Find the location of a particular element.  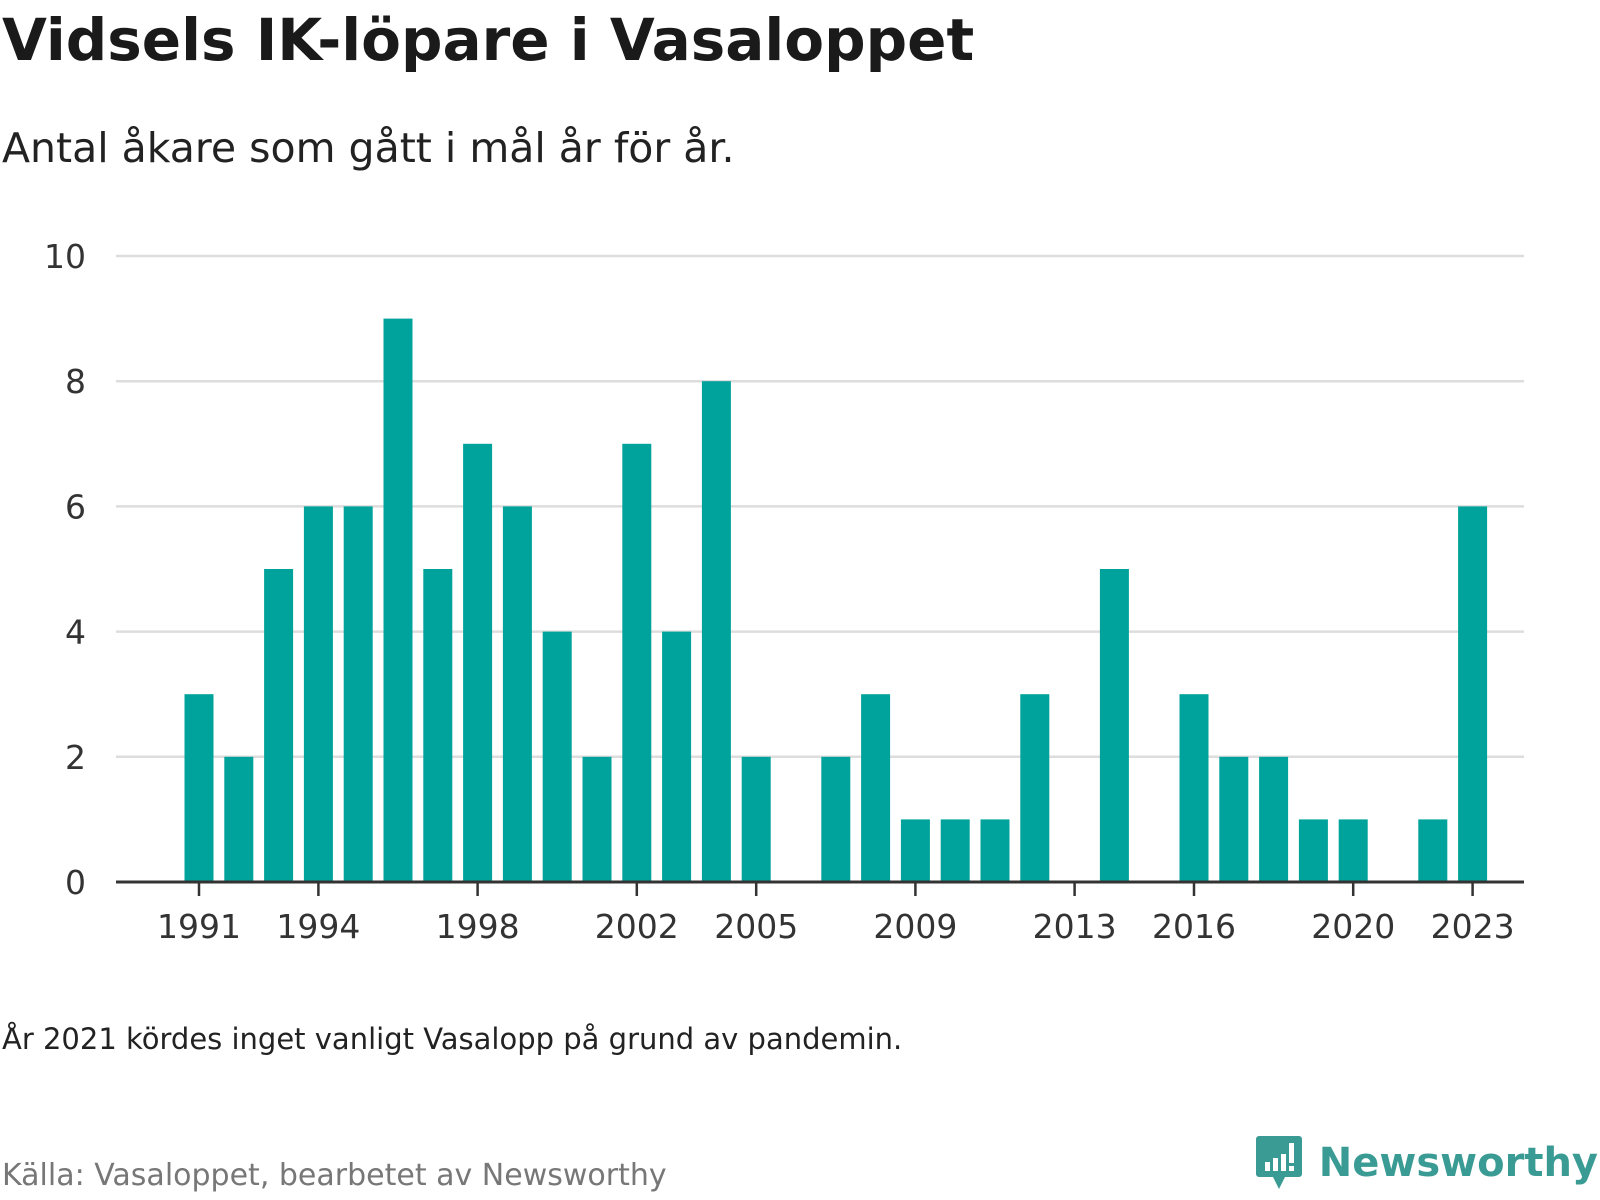

y-tick-label: 4 is located at coordinates (75, 632).